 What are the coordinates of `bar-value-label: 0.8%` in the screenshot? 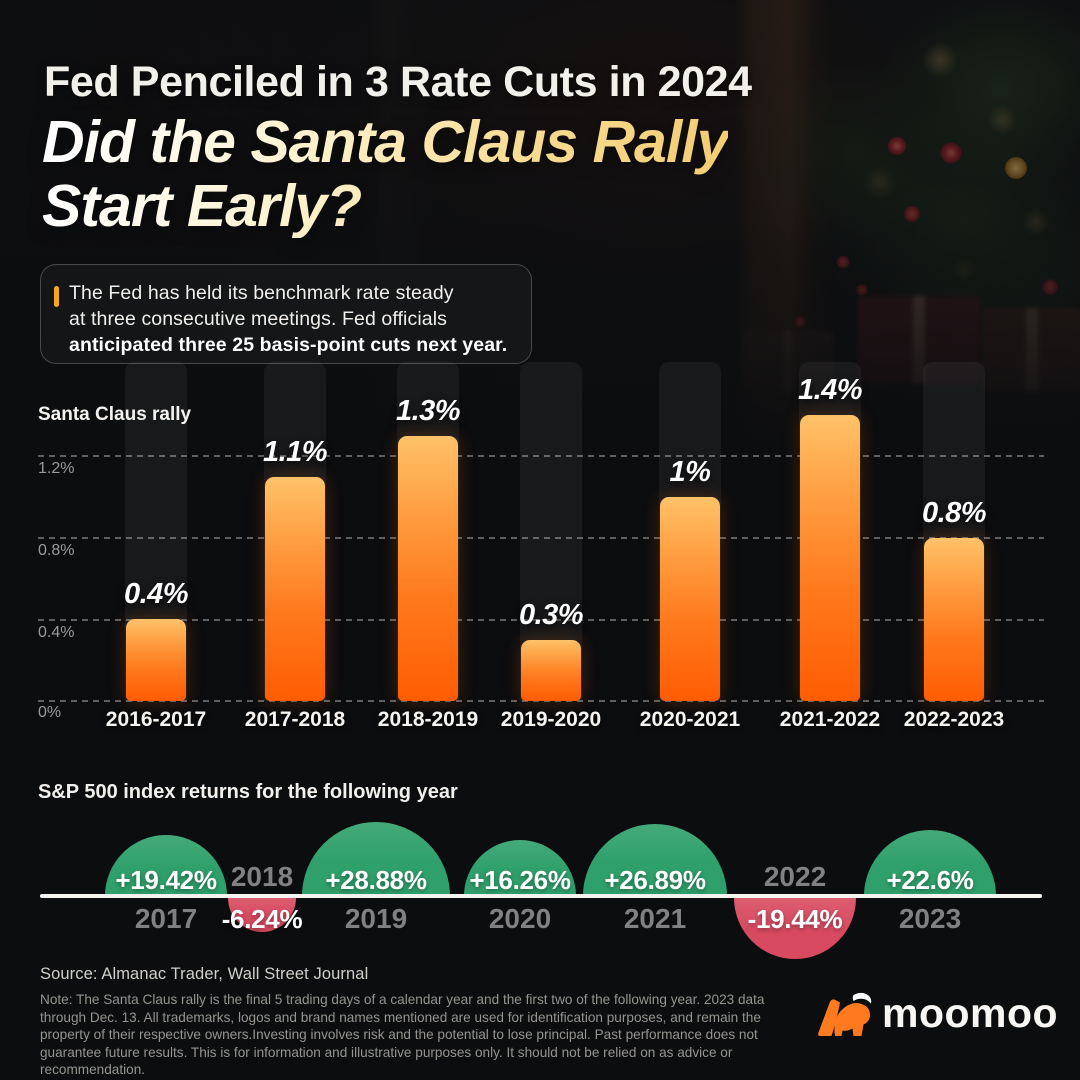 It's located at (954, 513).